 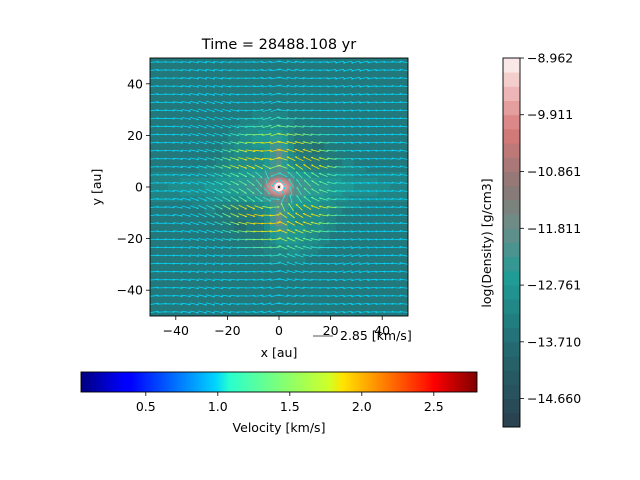 I want to click on velocity-tick-label: 2.5, so click(x=434, y=406).